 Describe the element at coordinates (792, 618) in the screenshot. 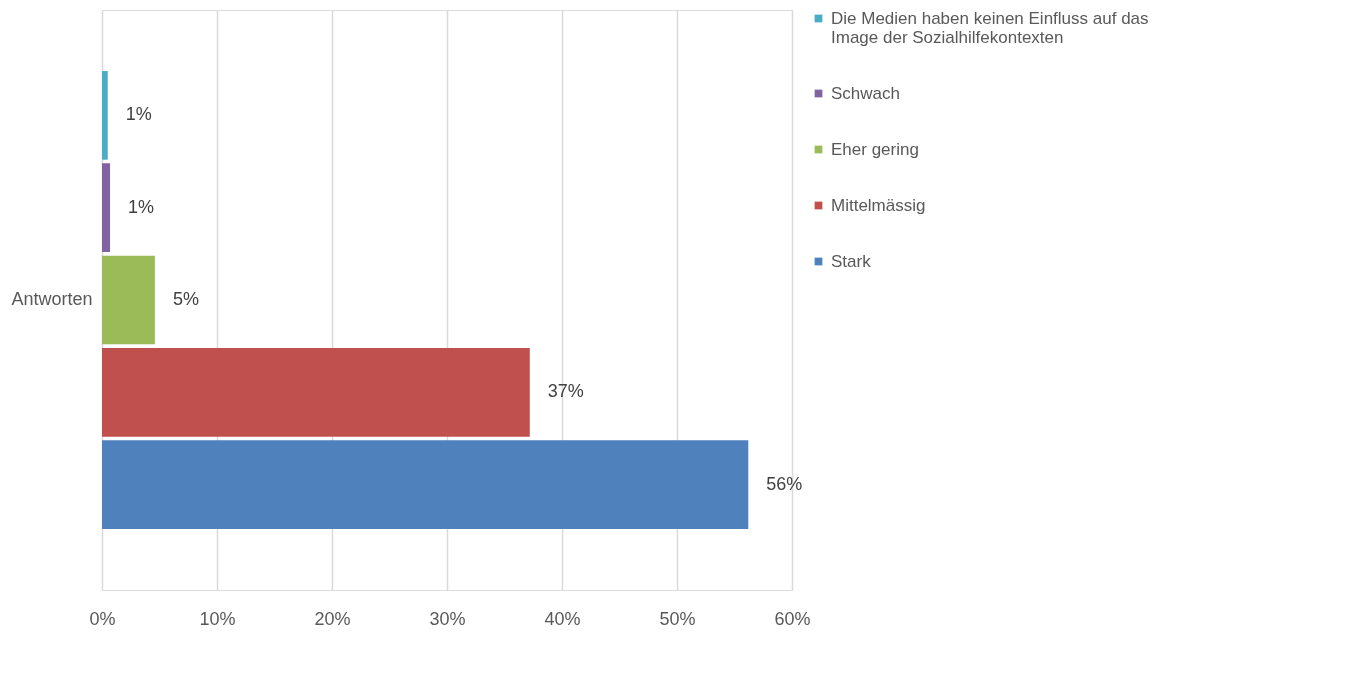

I see `x-tick-label: 60%` at that location.